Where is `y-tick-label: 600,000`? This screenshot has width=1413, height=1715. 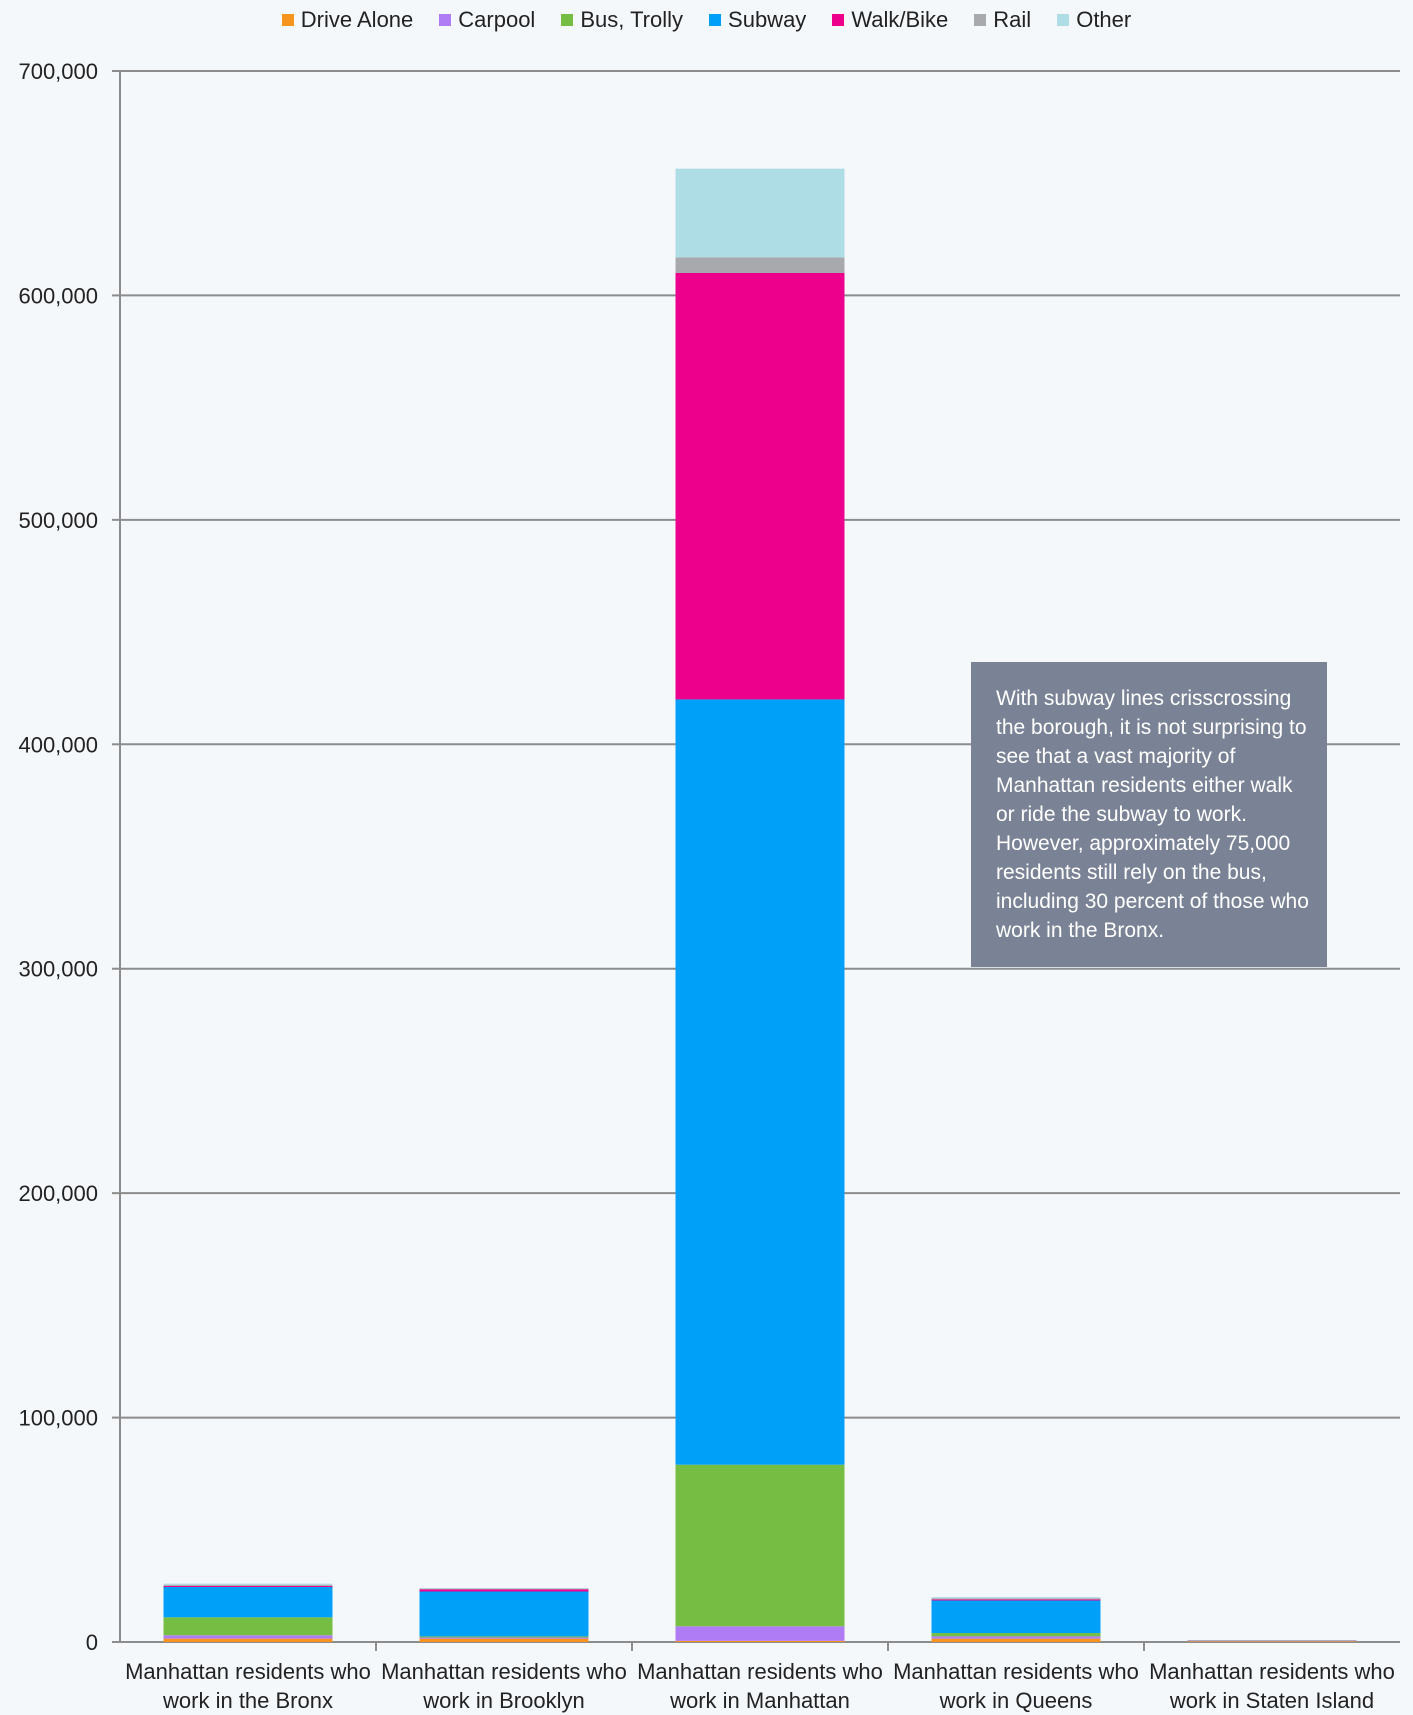
y-tick-label: 600,000 is located at coordinates (58, 295).